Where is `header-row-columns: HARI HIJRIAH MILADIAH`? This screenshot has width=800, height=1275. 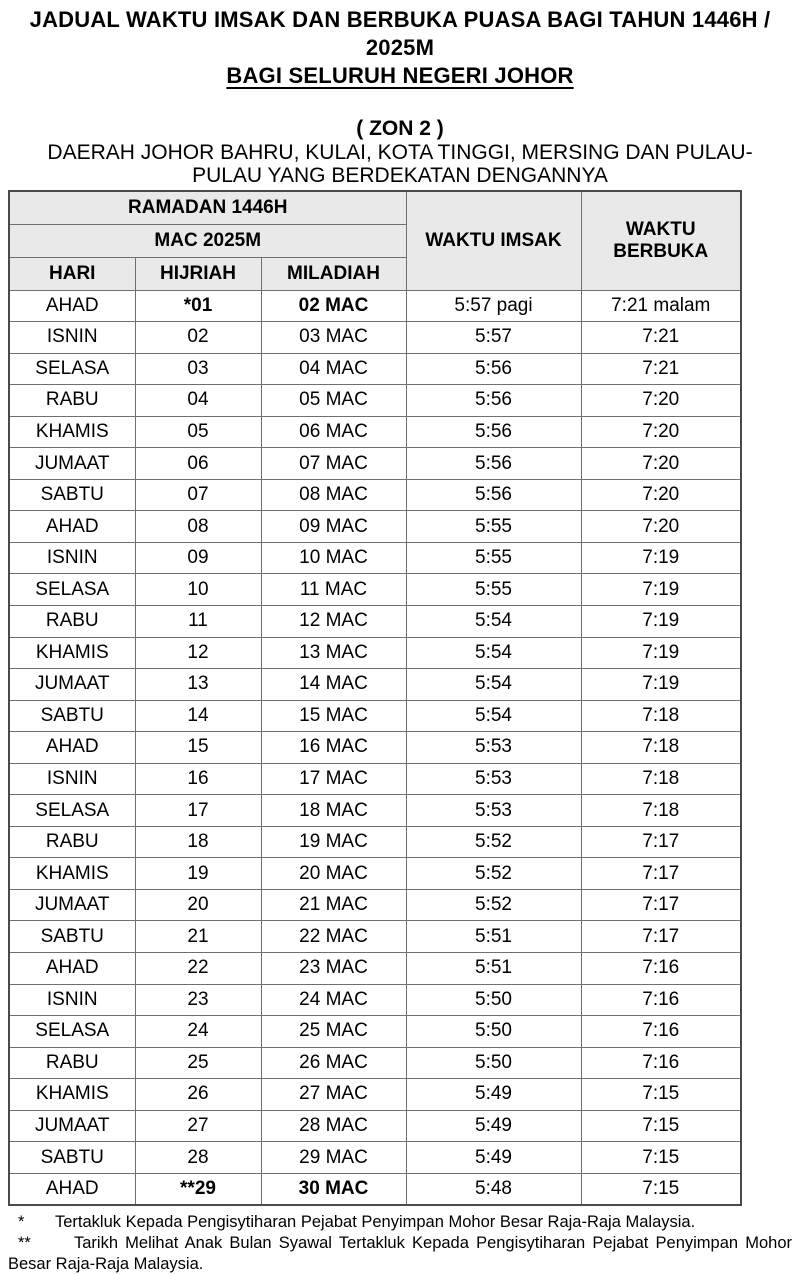 header-row-columns: HARI HIJRIAH MILADIAH is located at coordinates (374, 273).